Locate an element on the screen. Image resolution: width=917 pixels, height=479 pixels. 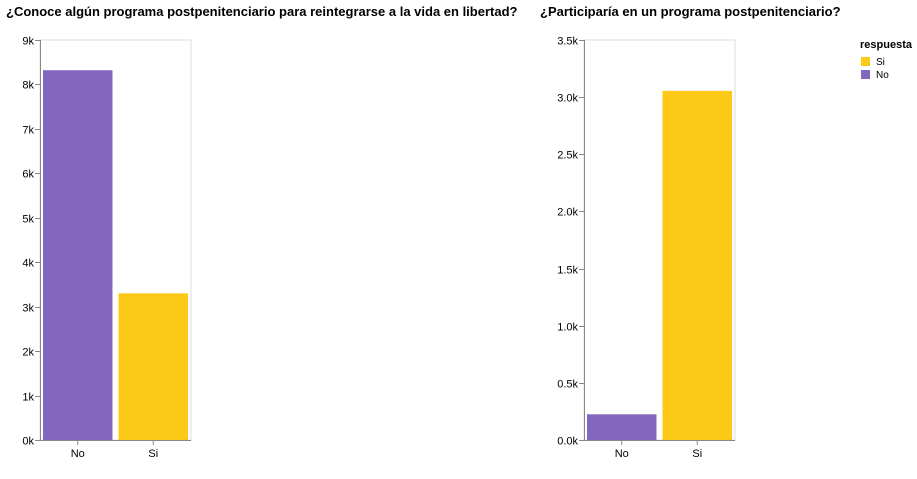
legend-swatch-no is located at coordinates (865, 74).